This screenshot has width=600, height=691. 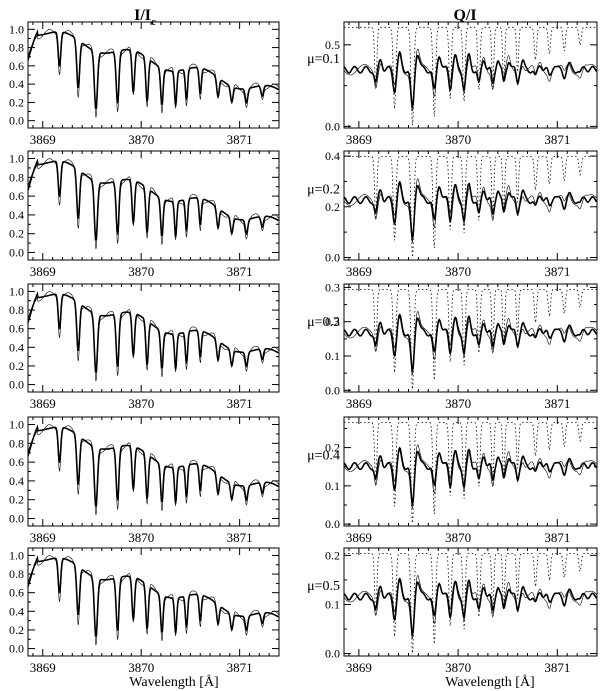 I want to click on column-title-intensity: I/Ic, so click(x=145, y=17).